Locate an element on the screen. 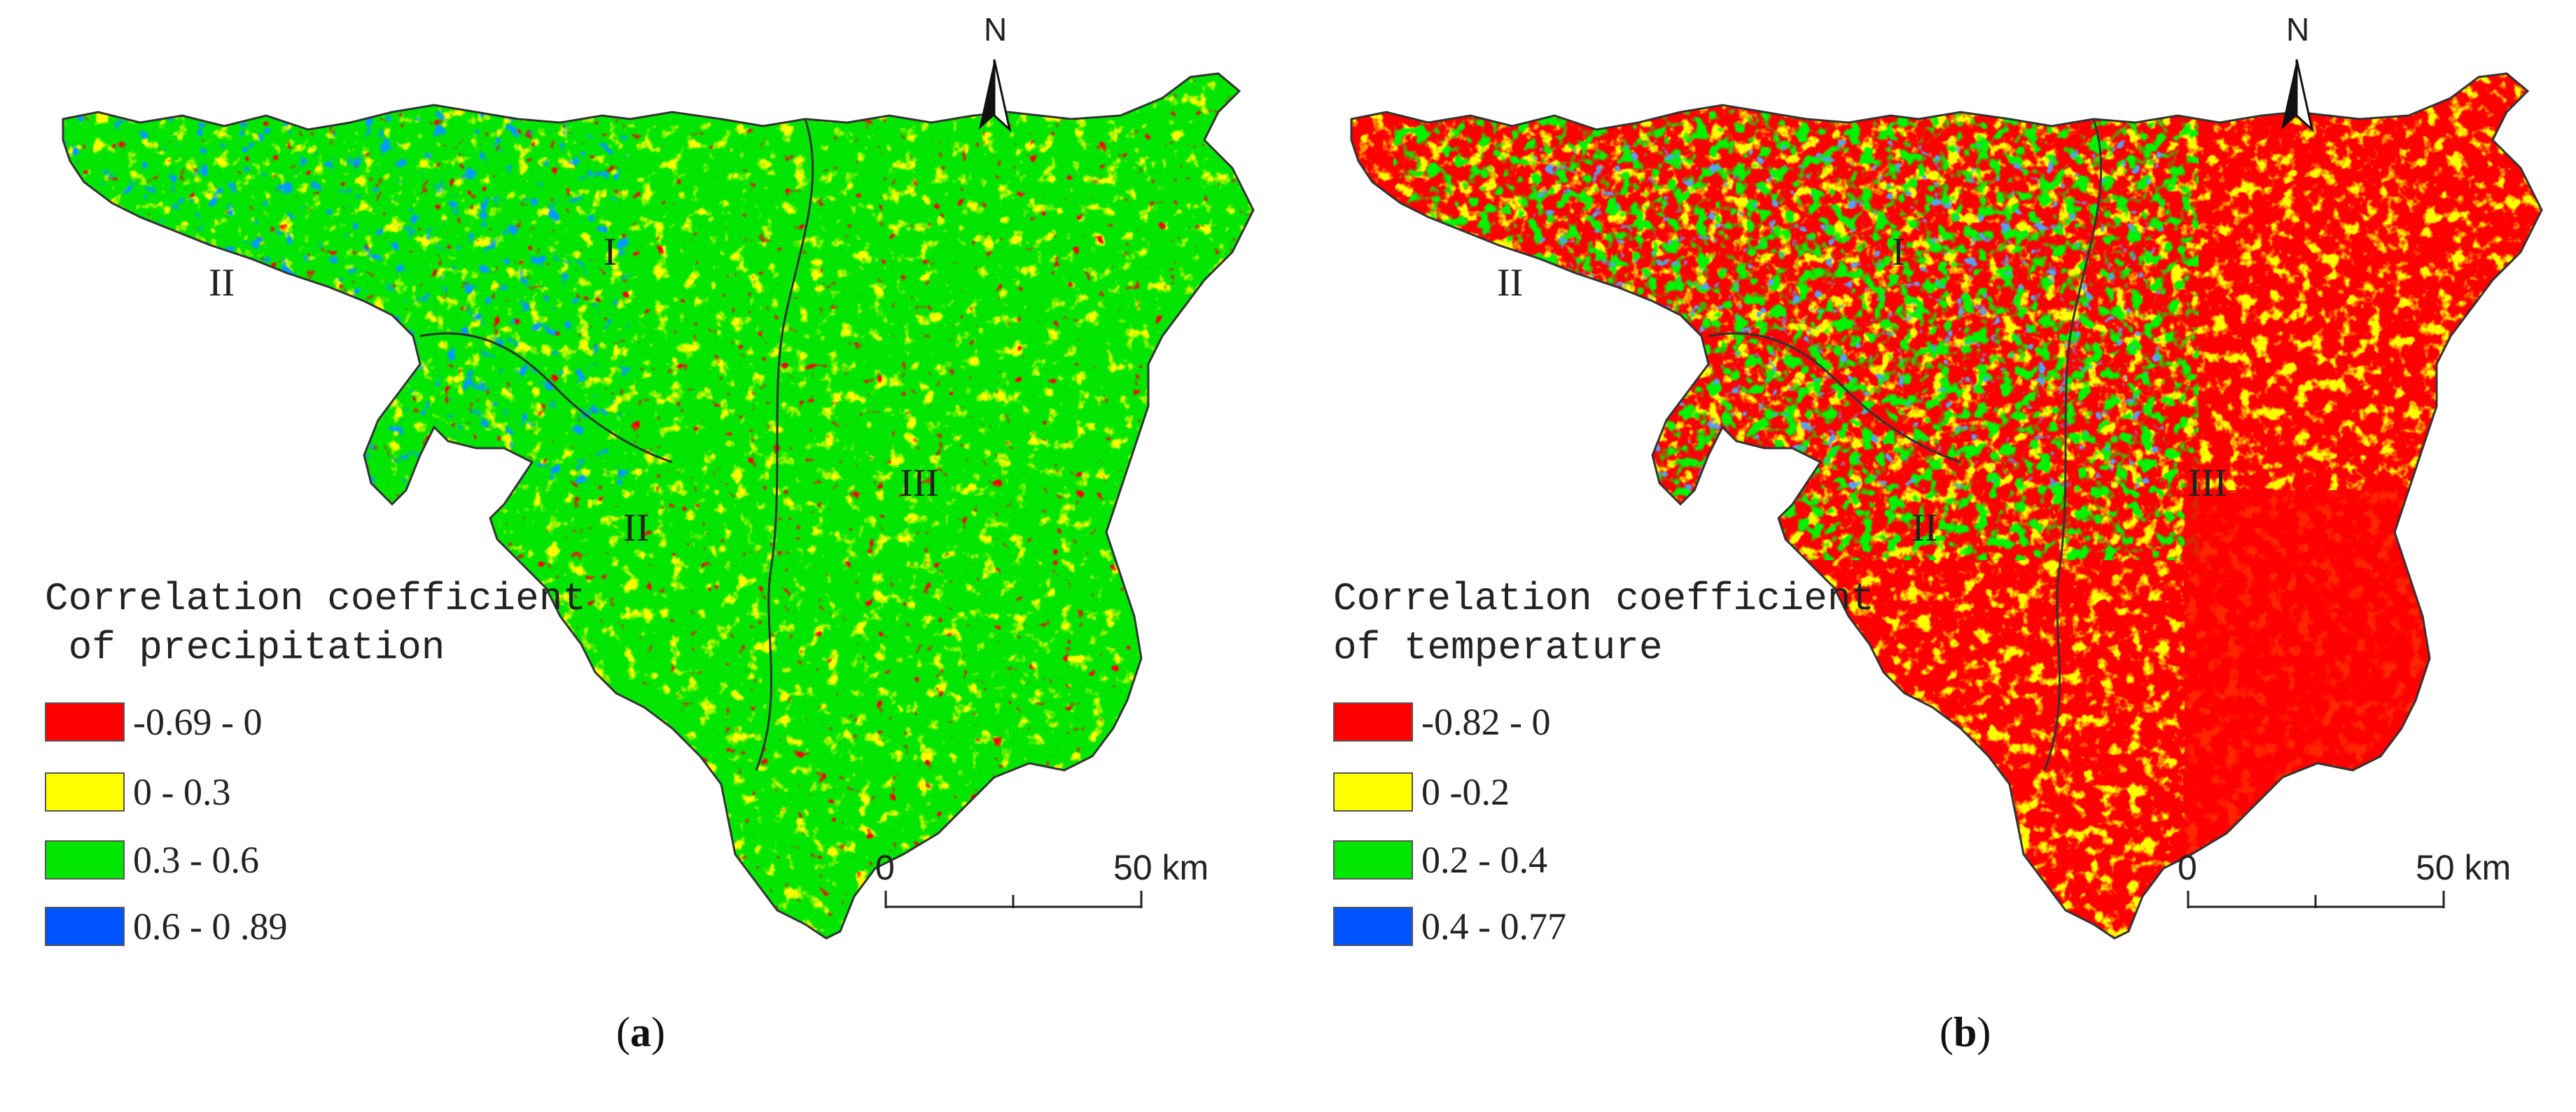 Image resolution: width=2576 pixels, height=1112 pixels. legend-item: 0 -0.2 is located at coordinates (1421, 792).